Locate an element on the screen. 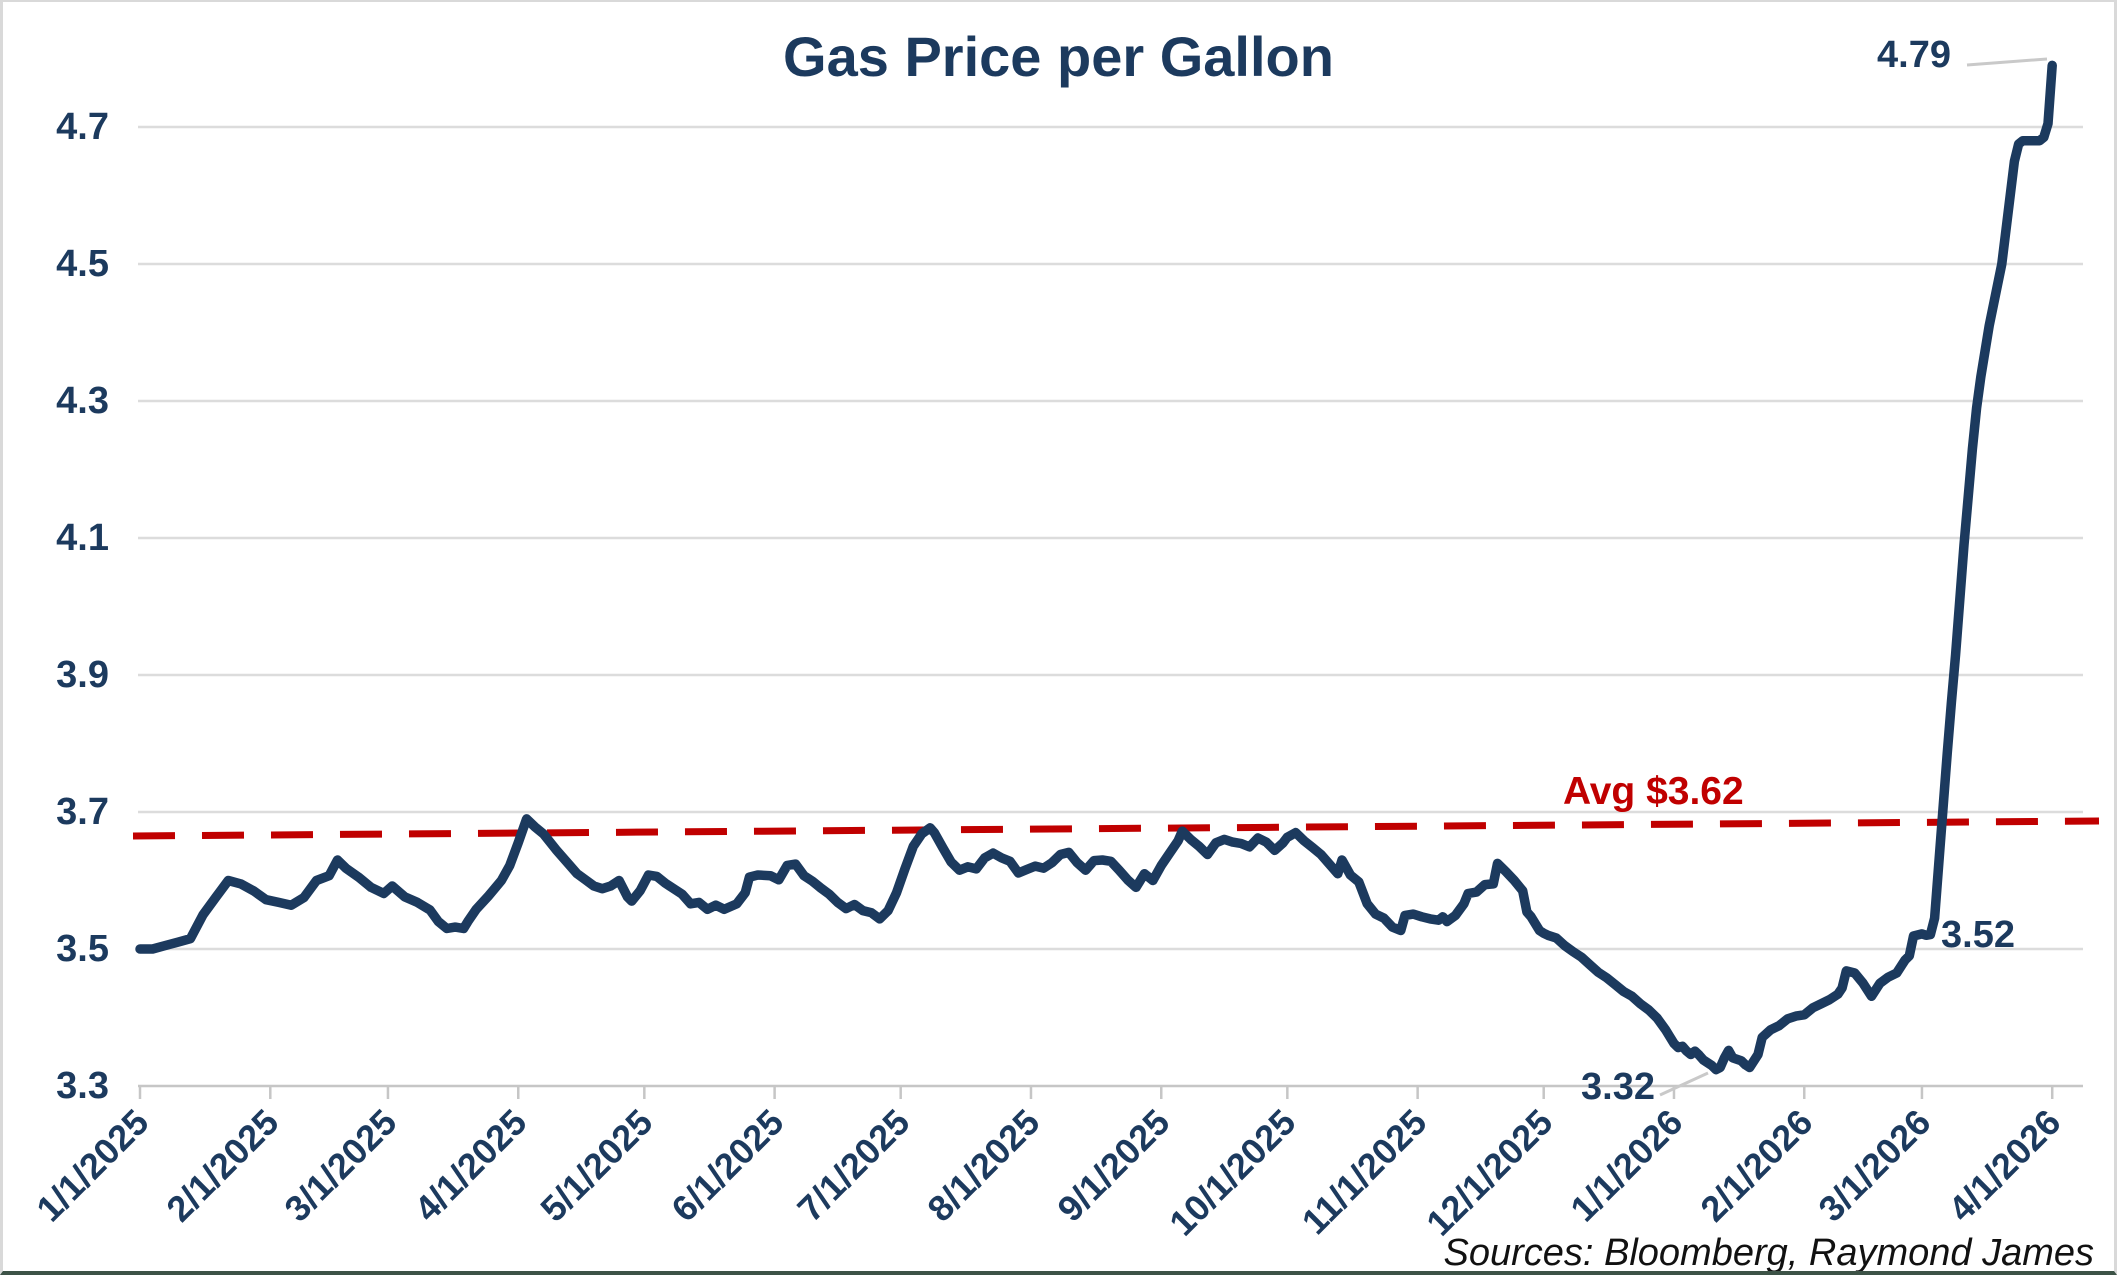 The height and width of the screenshot is (1275, 2117). y-tick-label: 3.3 is located at coordinates (82, 1086).